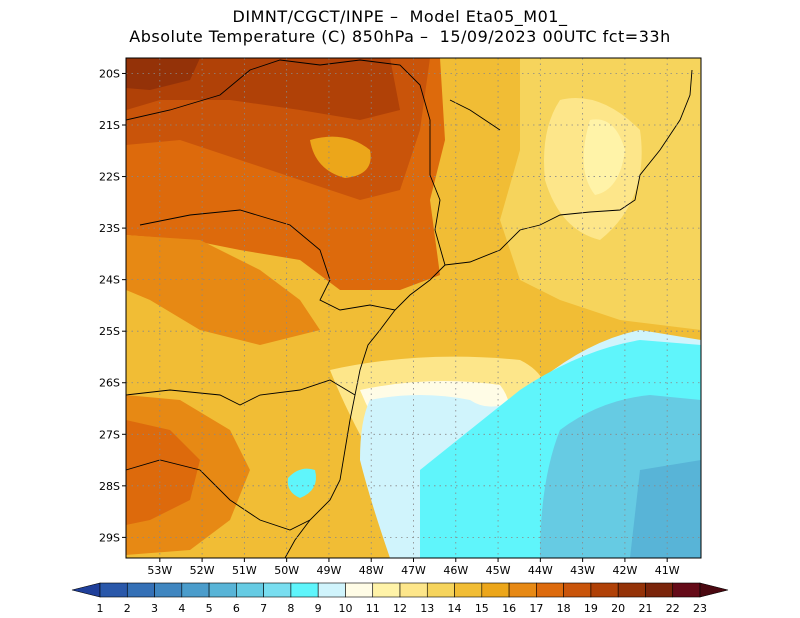 Image resolution: width=800 pixels, height=618 pixels. I want to click on field-9-patch, so click(301, 483).